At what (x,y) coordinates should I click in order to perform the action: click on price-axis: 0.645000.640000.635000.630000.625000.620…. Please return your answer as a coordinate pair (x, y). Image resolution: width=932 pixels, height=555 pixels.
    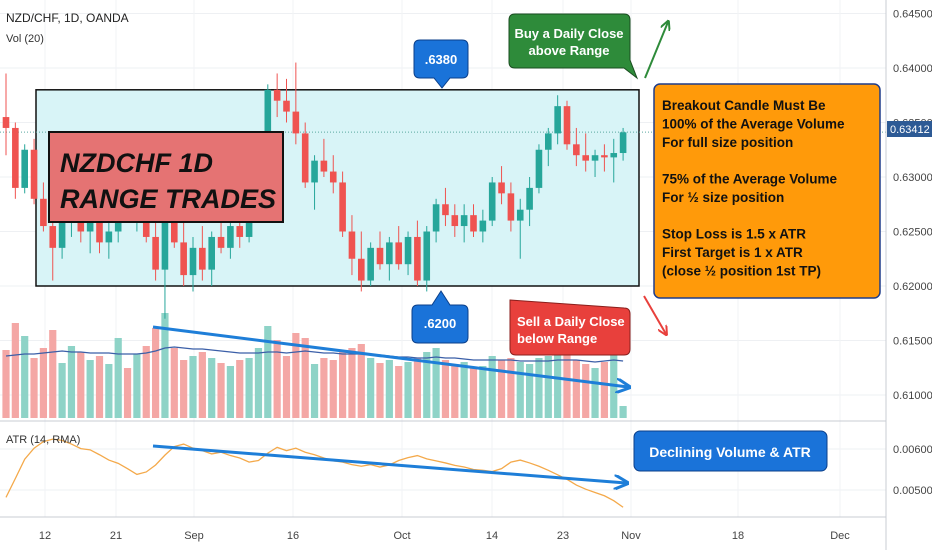
    Looking at the image, I should click on (912, 206).